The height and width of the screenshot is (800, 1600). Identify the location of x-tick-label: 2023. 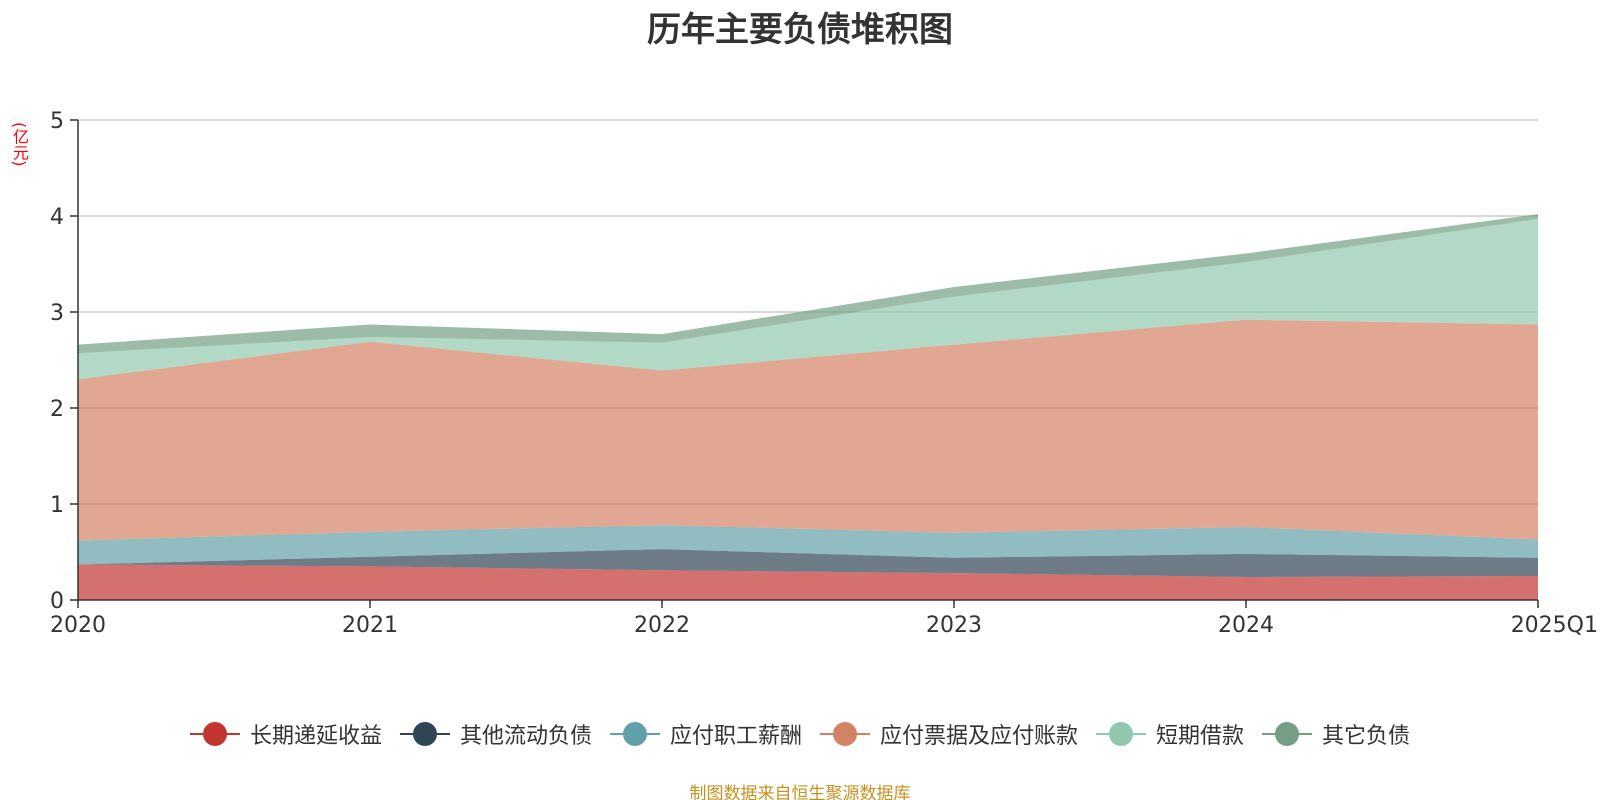
(954, 625).